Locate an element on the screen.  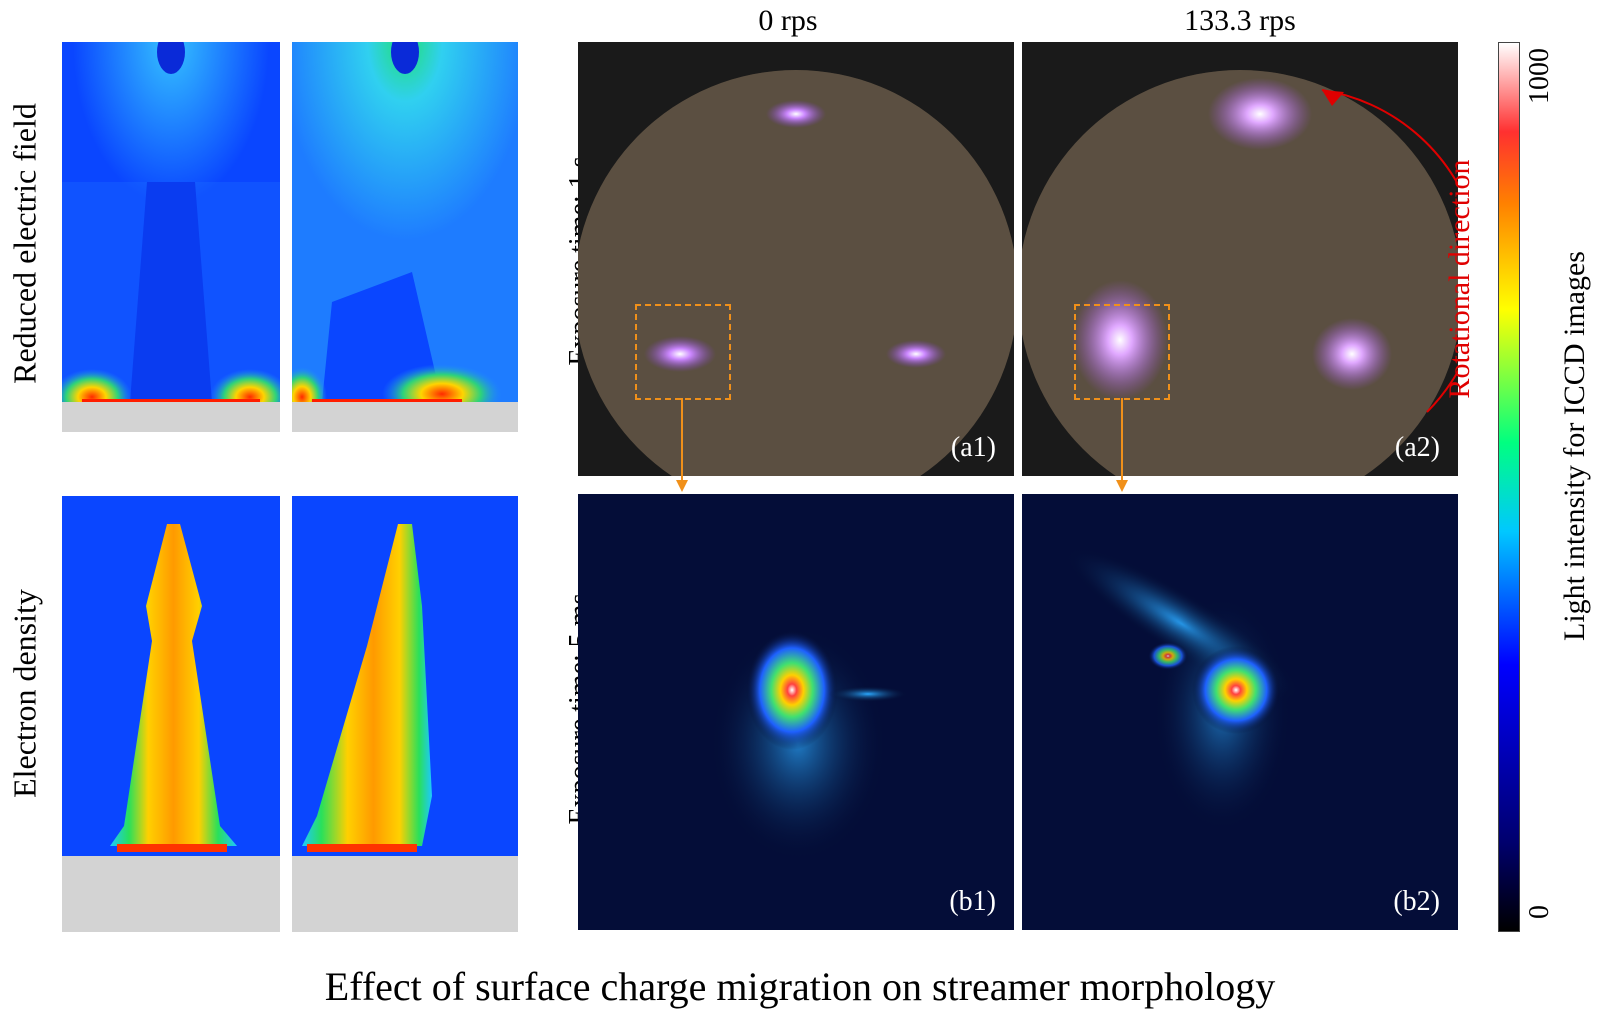
iccd-panel-b2: (b2) is located at coordinates (1240, 712).